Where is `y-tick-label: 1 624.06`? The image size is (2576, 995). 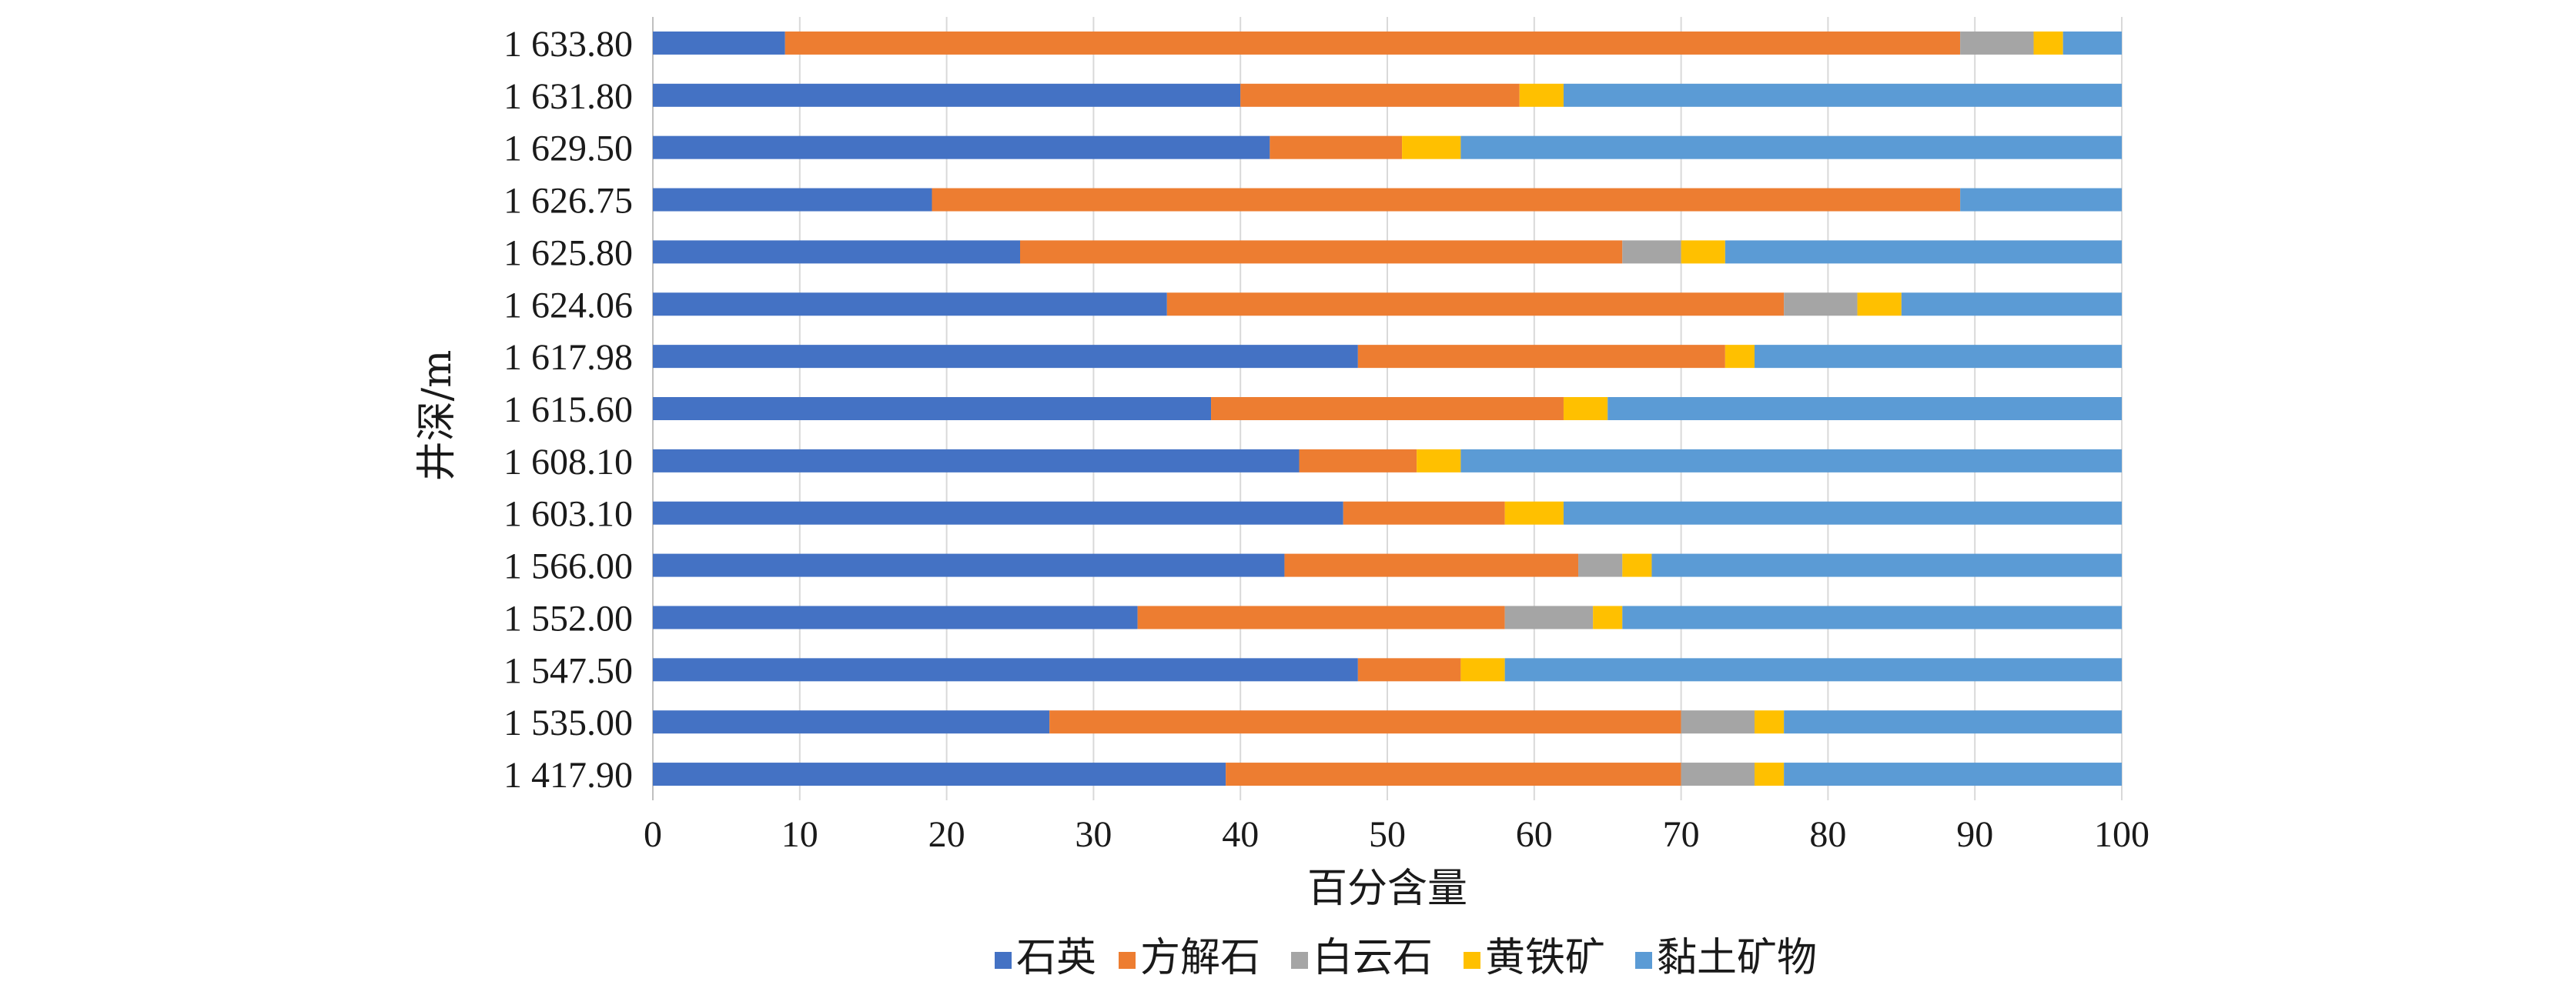 y-tick-label: 1 624.06 is located at coordinates (568, 305).